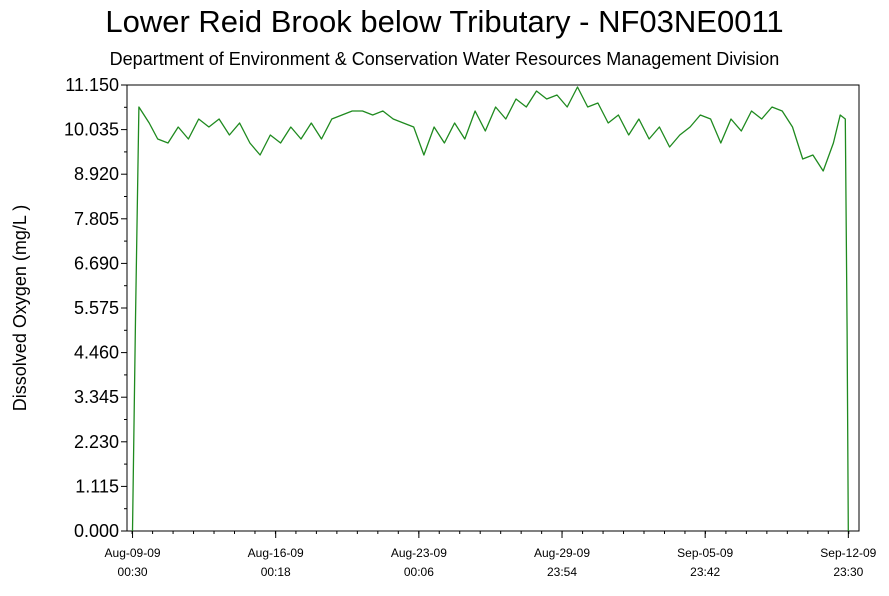  What do you see at coordinates (276, 553) in the screenshot?
I see `x-tick-label-date: Aug-16-09` at bounding box center [276, 553].